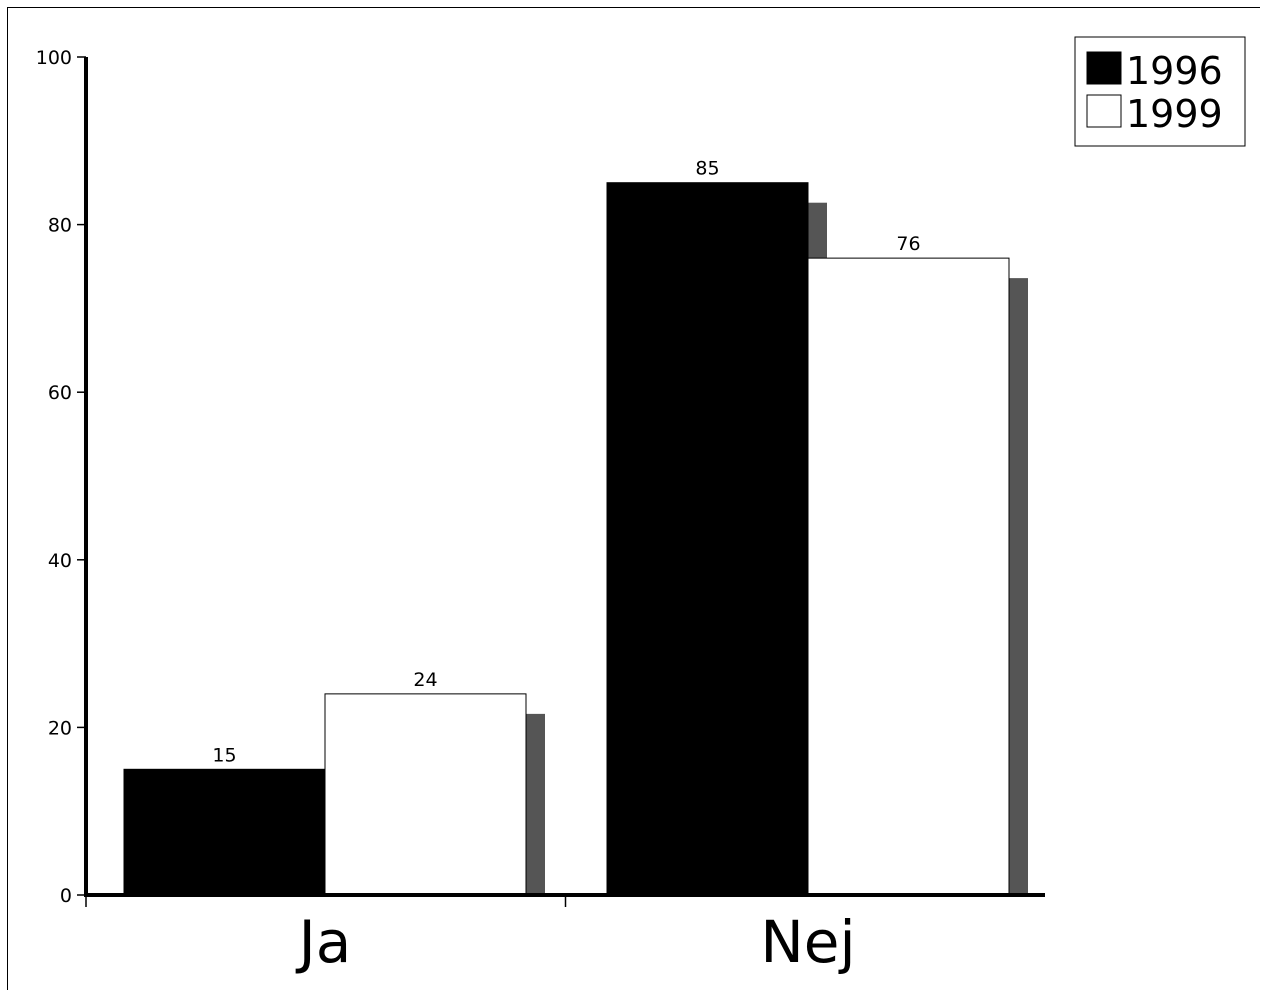 The height and width of the screenshot is (990, 1261). Describe the element at coordinates (66, 896) in the screenshot. I see `y-tick-label: 0` at that location.